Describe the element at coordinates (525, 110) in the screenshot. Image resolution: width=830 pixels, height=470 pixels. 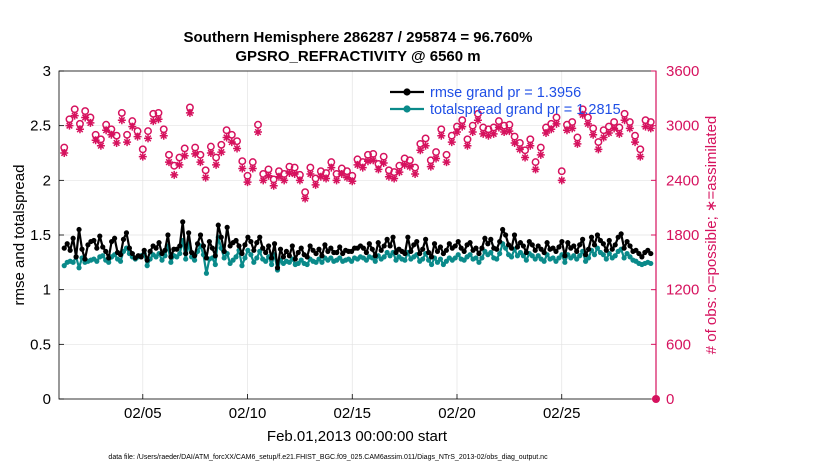
I see `legend-spread-label: totalspread grand pr = 1.2815` at that location.